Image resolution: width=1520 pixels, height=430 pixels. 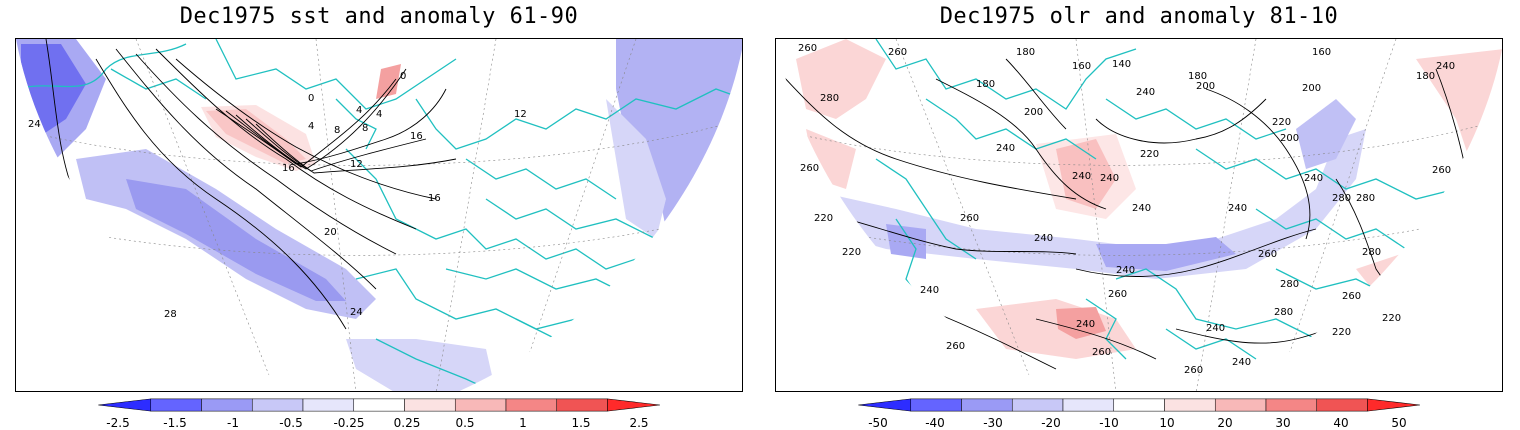 What do you see at coordinates (233, 423) in the screenshot?
I see `colorbar-tick: -1` at bounding box center [233, 423].